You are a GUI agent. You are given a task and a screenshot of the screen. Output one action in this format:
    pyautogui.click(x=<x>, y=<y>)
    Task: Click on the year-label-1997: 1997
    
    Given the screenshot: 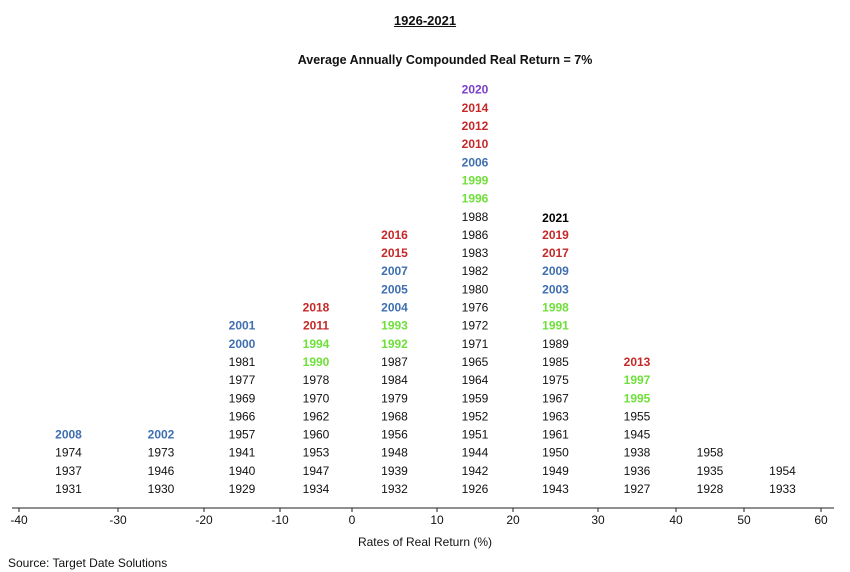 What is the action you would take?
    pyautogui.click(x=637, y=380)
    